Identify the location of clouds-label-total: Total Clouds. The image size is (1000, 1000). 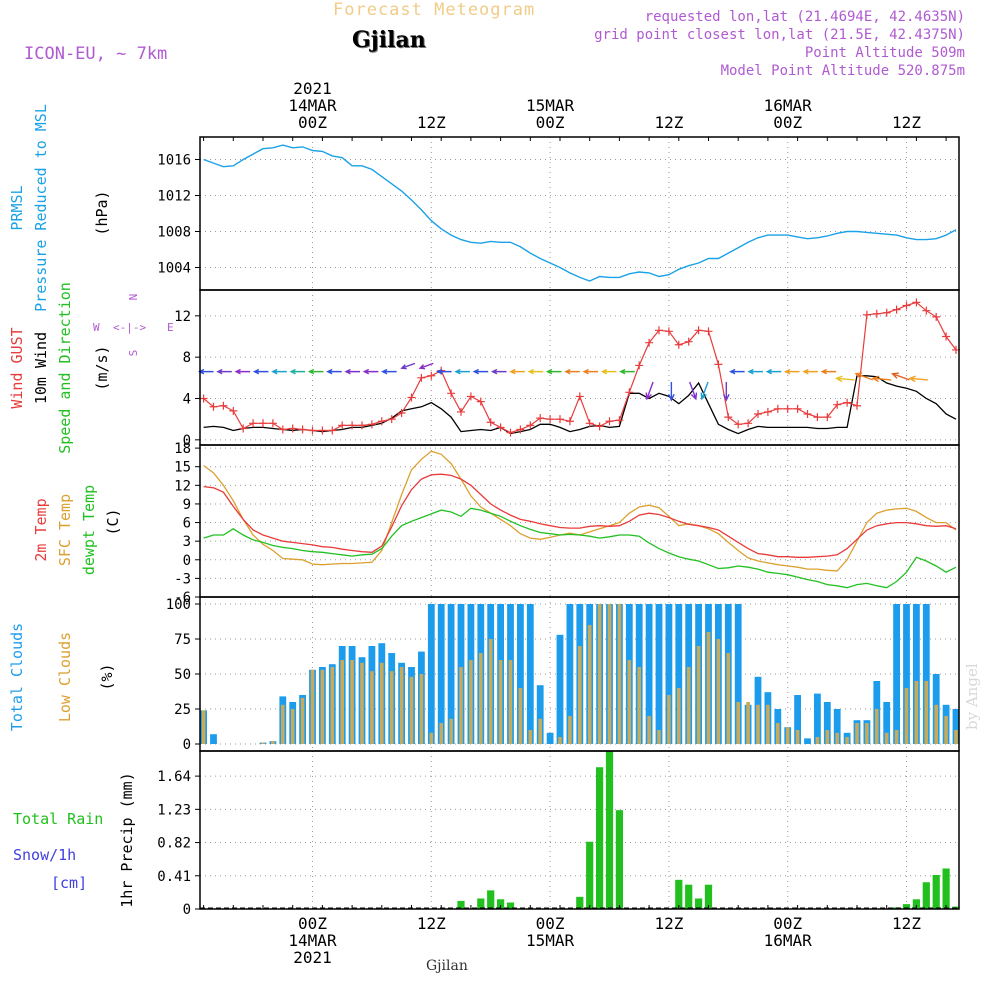
(17, 677).